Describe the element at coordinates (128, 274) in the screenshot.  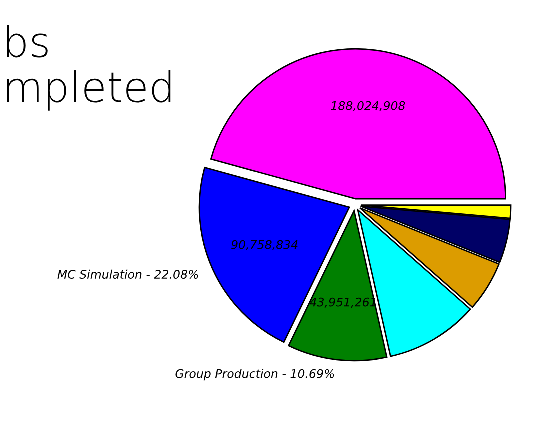
I see `slice-label: MC Simulation - 22.08%` at that location.